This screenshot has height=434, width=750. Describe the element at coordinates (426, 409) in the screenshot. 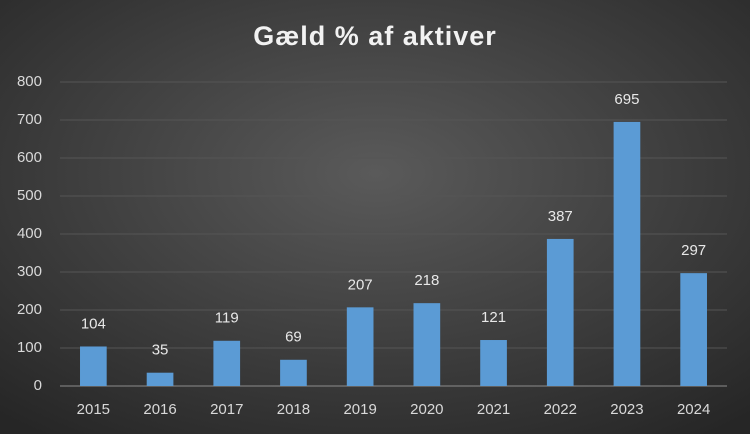

I see `x-tick-label: 2020` at that location.